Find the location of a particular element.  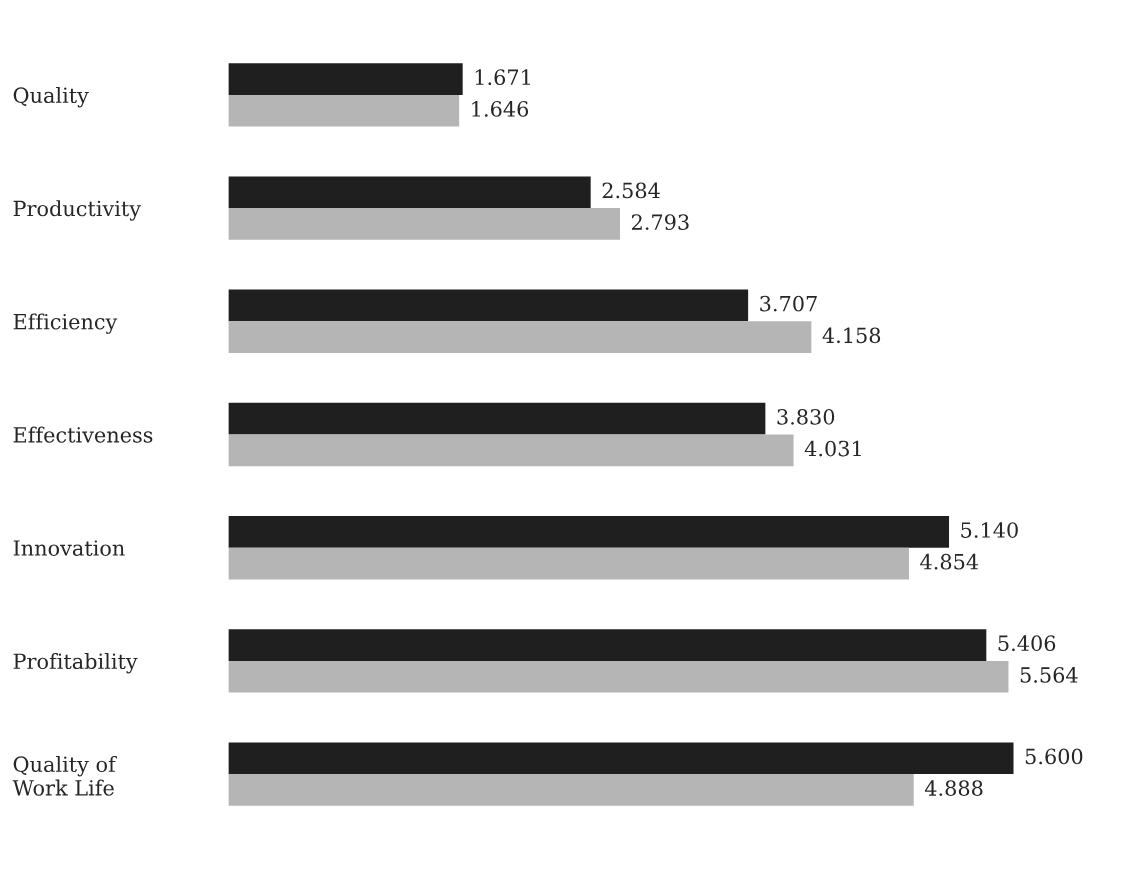

y-tick-label: Innovation is located at coordinates (69, 548).